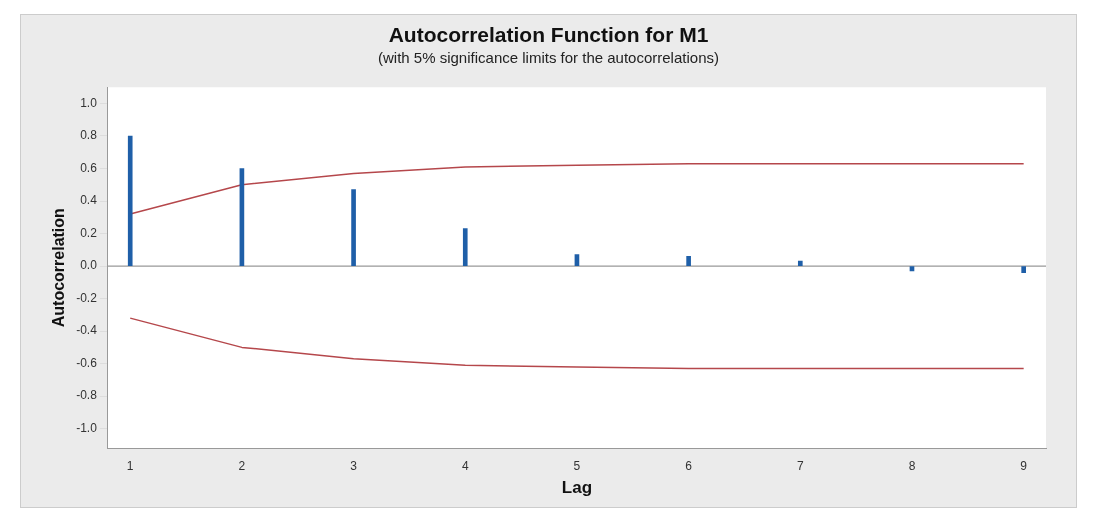 This screenshot has height=526, width=1097. What do you see at coordinates (89, 135) in the screenshot?
I see `y-tick-label: 0.8` at bounding box center [89, 135].